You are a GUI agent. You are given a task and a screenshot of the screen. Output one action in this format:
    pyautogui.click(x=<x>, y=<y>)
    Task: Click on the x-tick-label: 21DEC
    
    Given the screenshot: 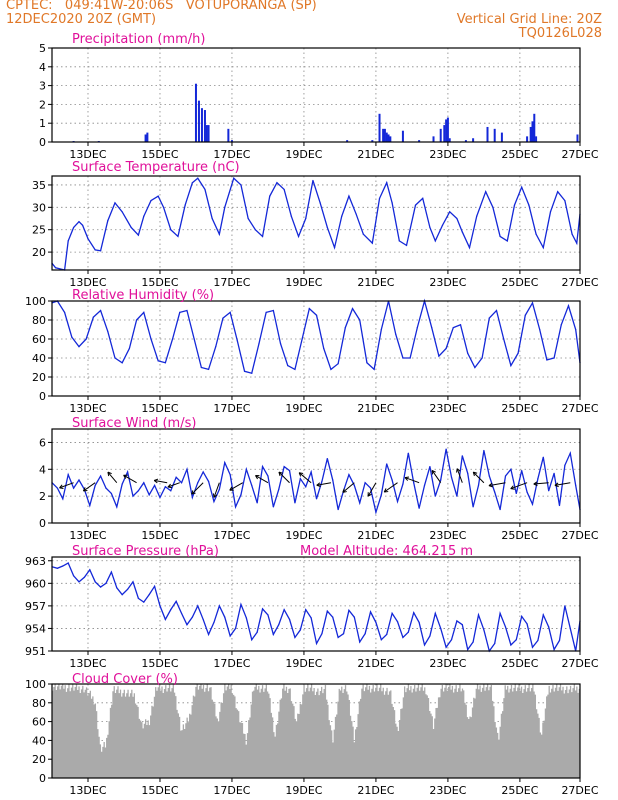 What is the action you would take?
    pyautogui.click(x=375, y=663)
    